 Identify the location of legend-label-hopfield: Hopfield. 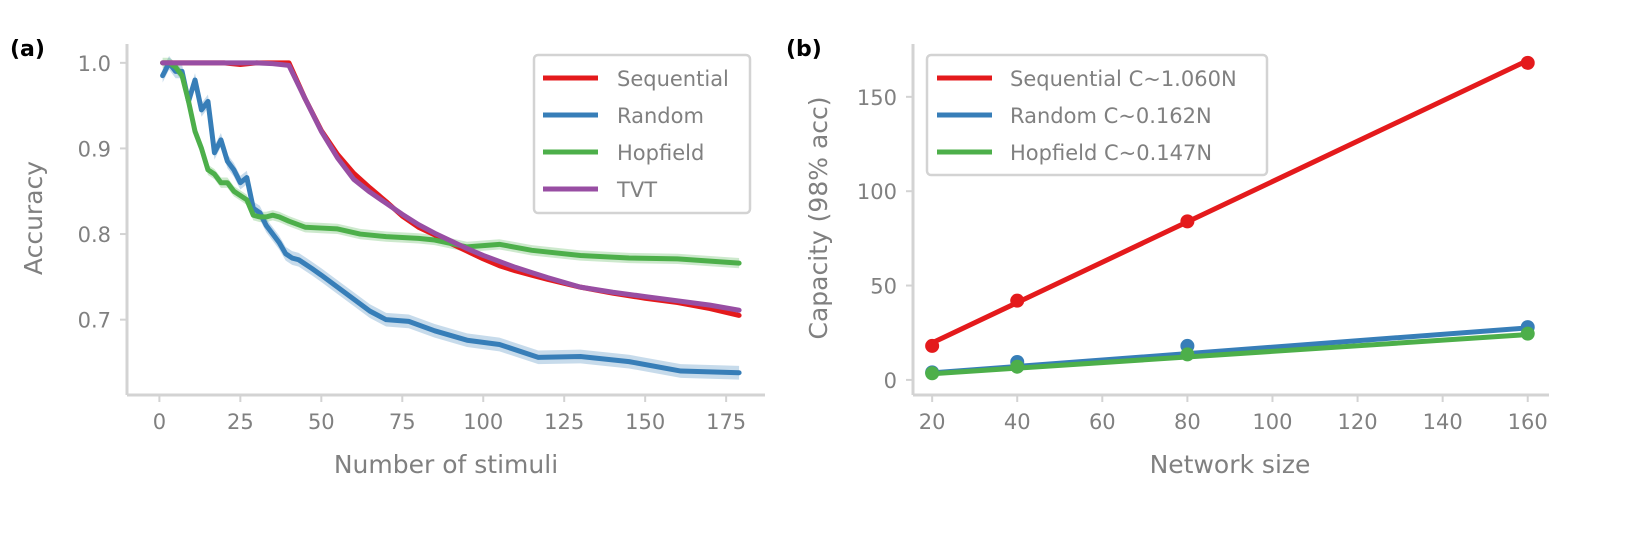
(660, 153).